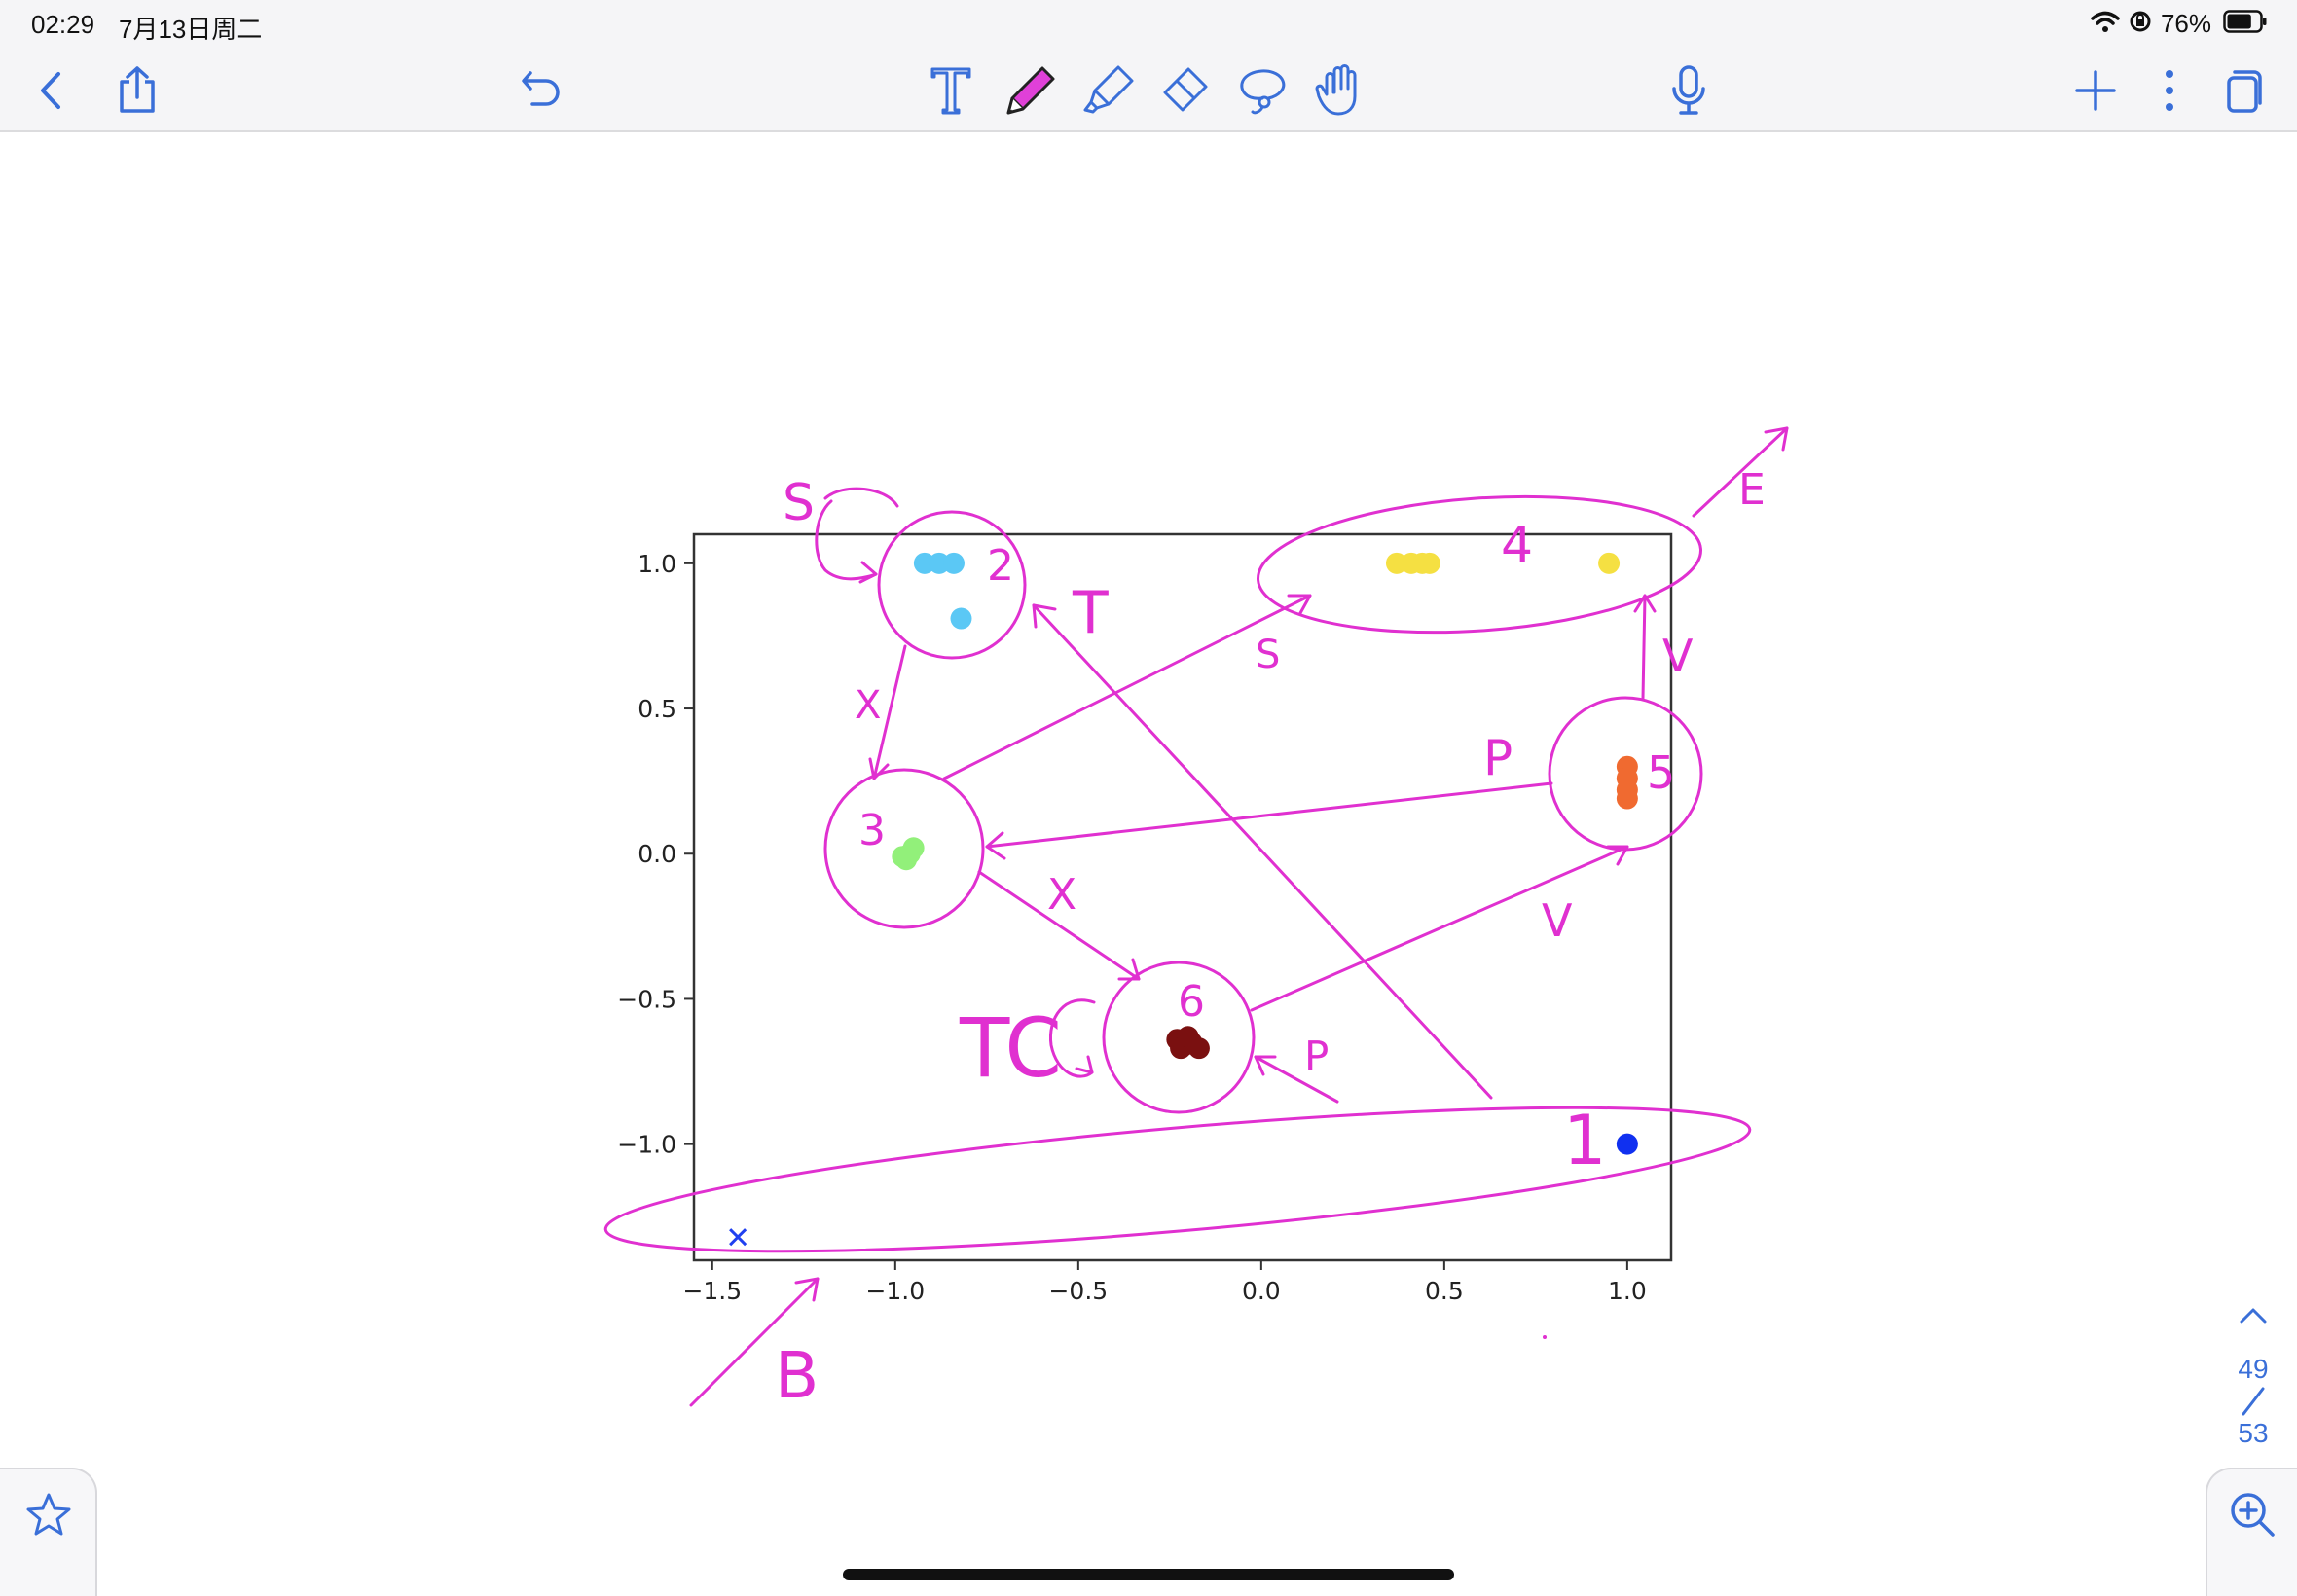 The image size is (2297, 1596). Describe the element at coordinates (1072, 1038) in the screenshot. I see `ink-loop-tc` at that location.